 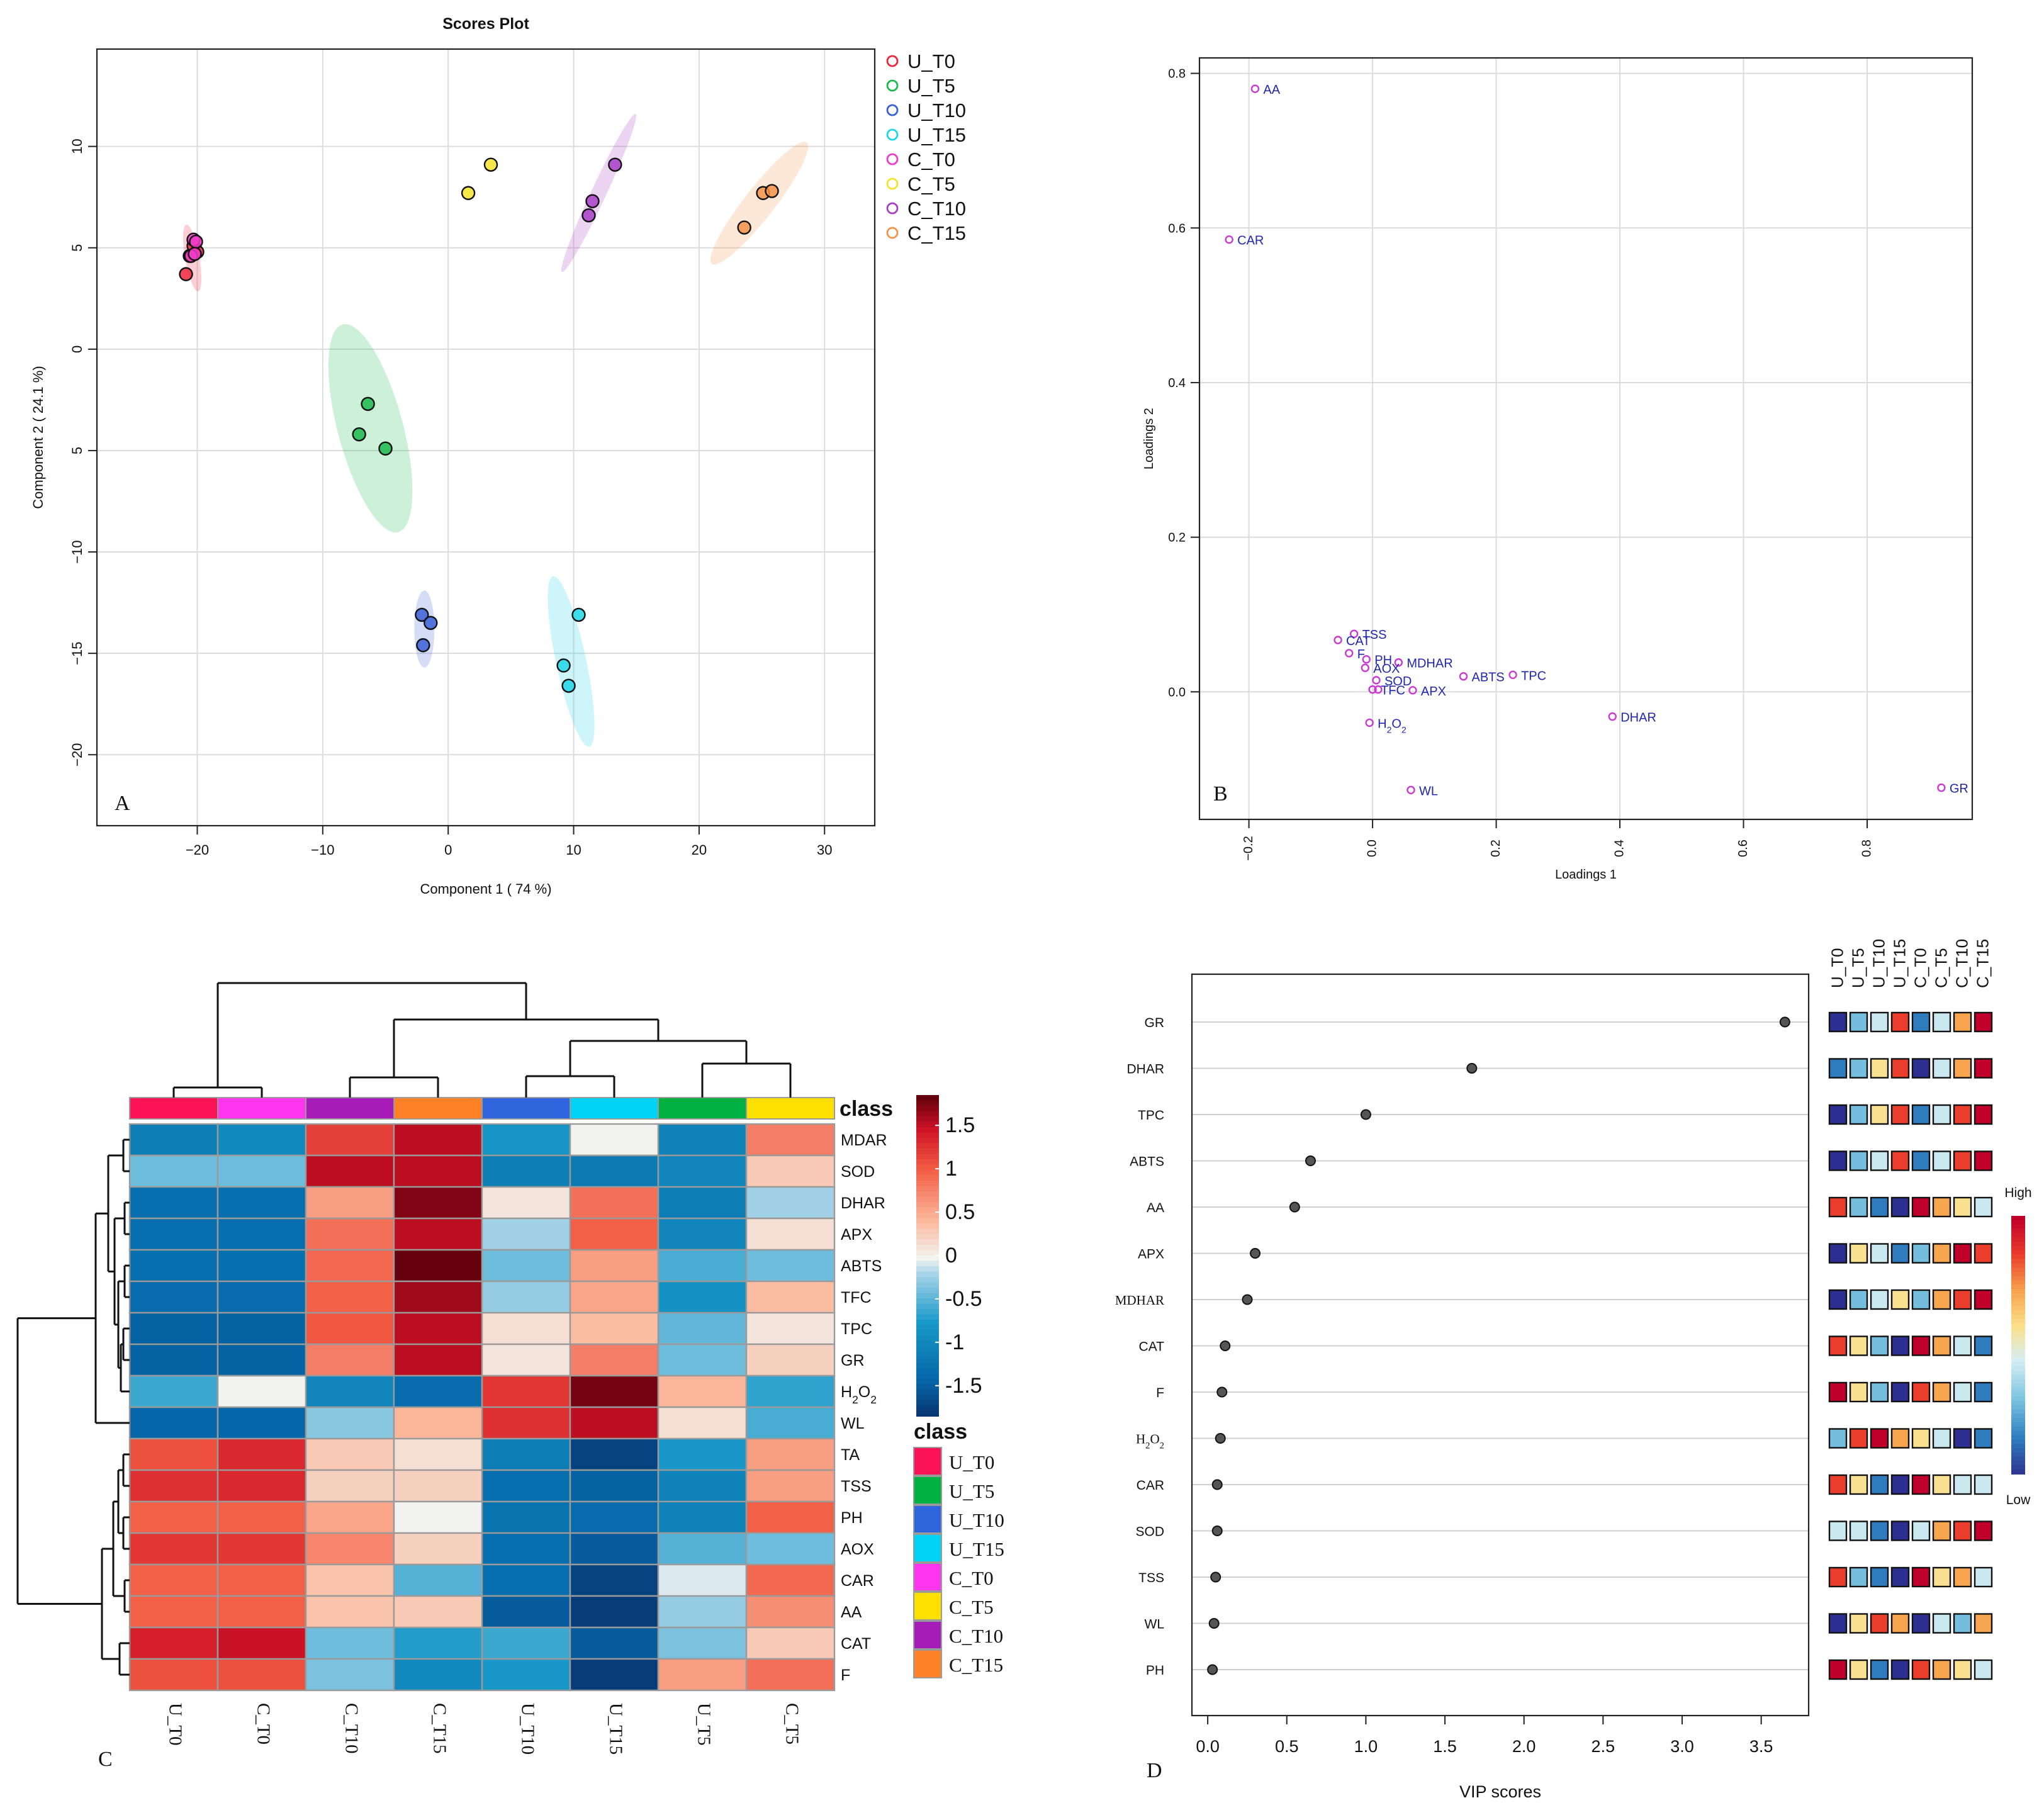 I want to click on legend-marker-U_T10, so click(x=892, y=110).